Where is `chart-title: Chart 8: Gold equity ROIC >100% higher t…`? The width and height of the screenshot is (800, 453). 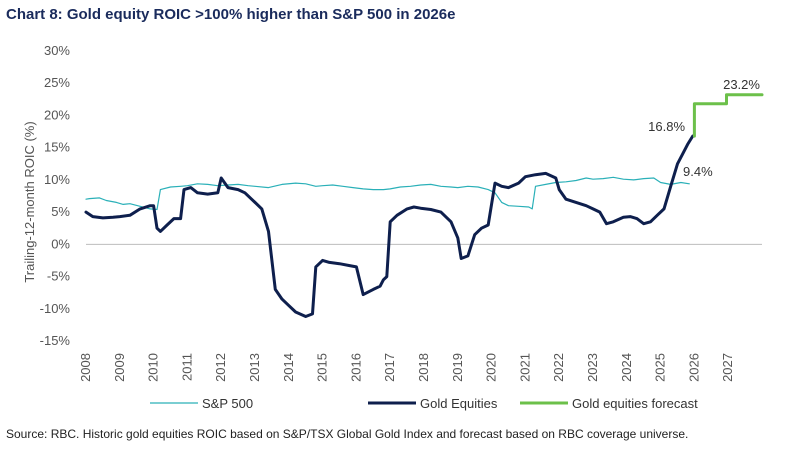 chart-title: Chart 8: Gold equity ROIC >100% higher t… is located at coordinates (231, 14).